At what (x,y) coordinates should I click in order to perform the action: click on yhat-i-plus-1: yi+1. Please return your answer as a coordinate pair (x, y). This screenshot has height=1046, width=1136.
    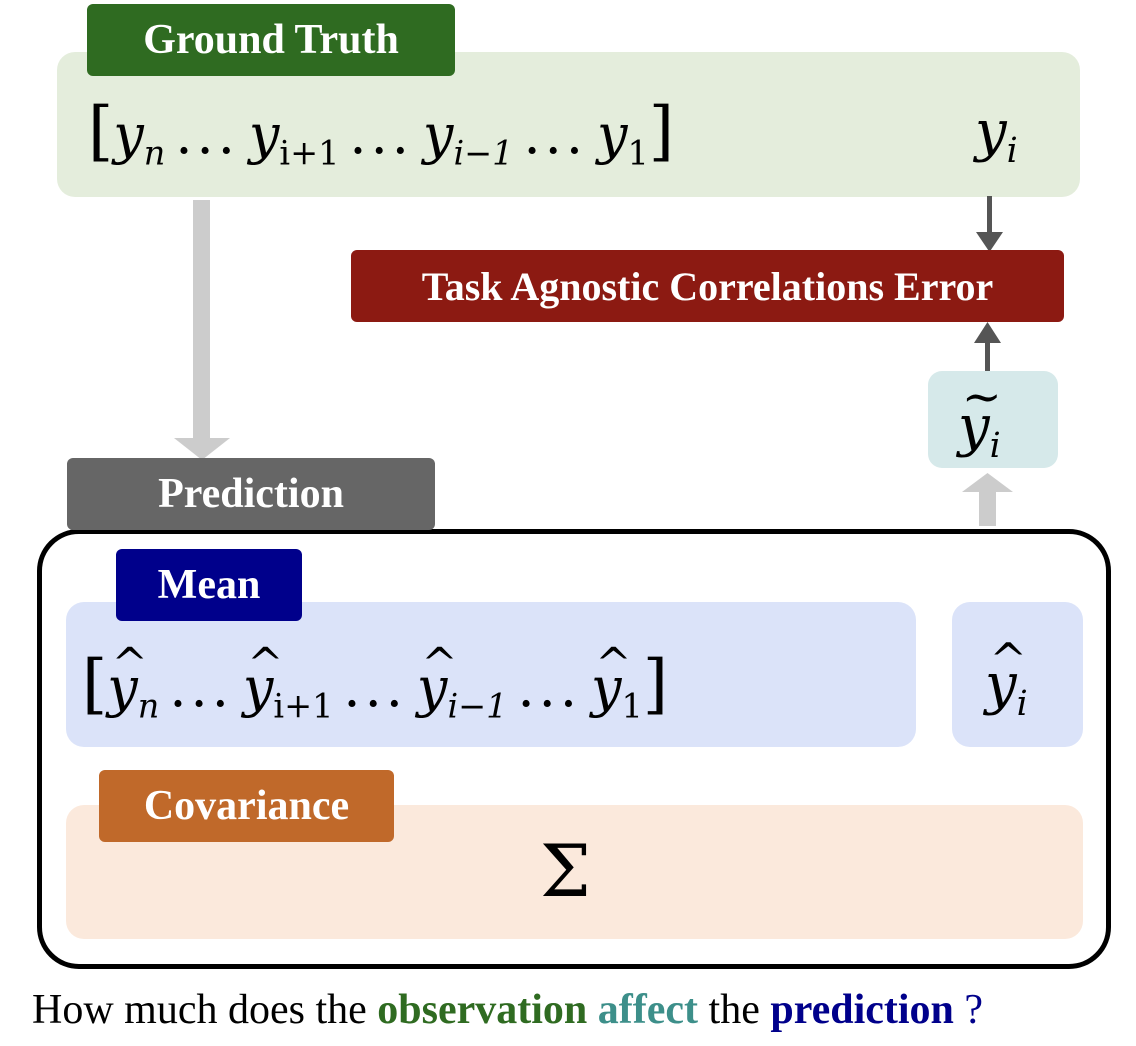
    Looking at the image, I should click on (288, 689).